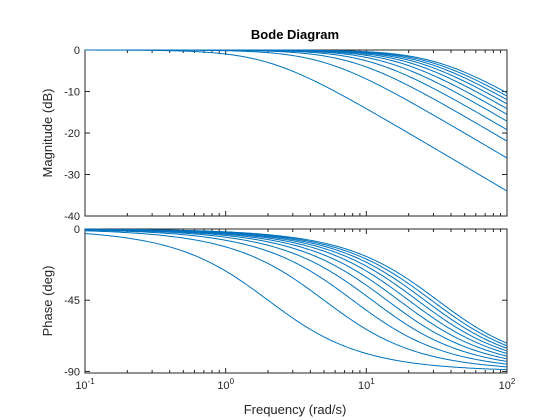 The width and height of the screenshot is (560, 420). What do you see at coordinates (47, 133) in the screenshot?
I see `magnitude-ylabel: Magnitude (dB)` at bounding box center [47, 133].